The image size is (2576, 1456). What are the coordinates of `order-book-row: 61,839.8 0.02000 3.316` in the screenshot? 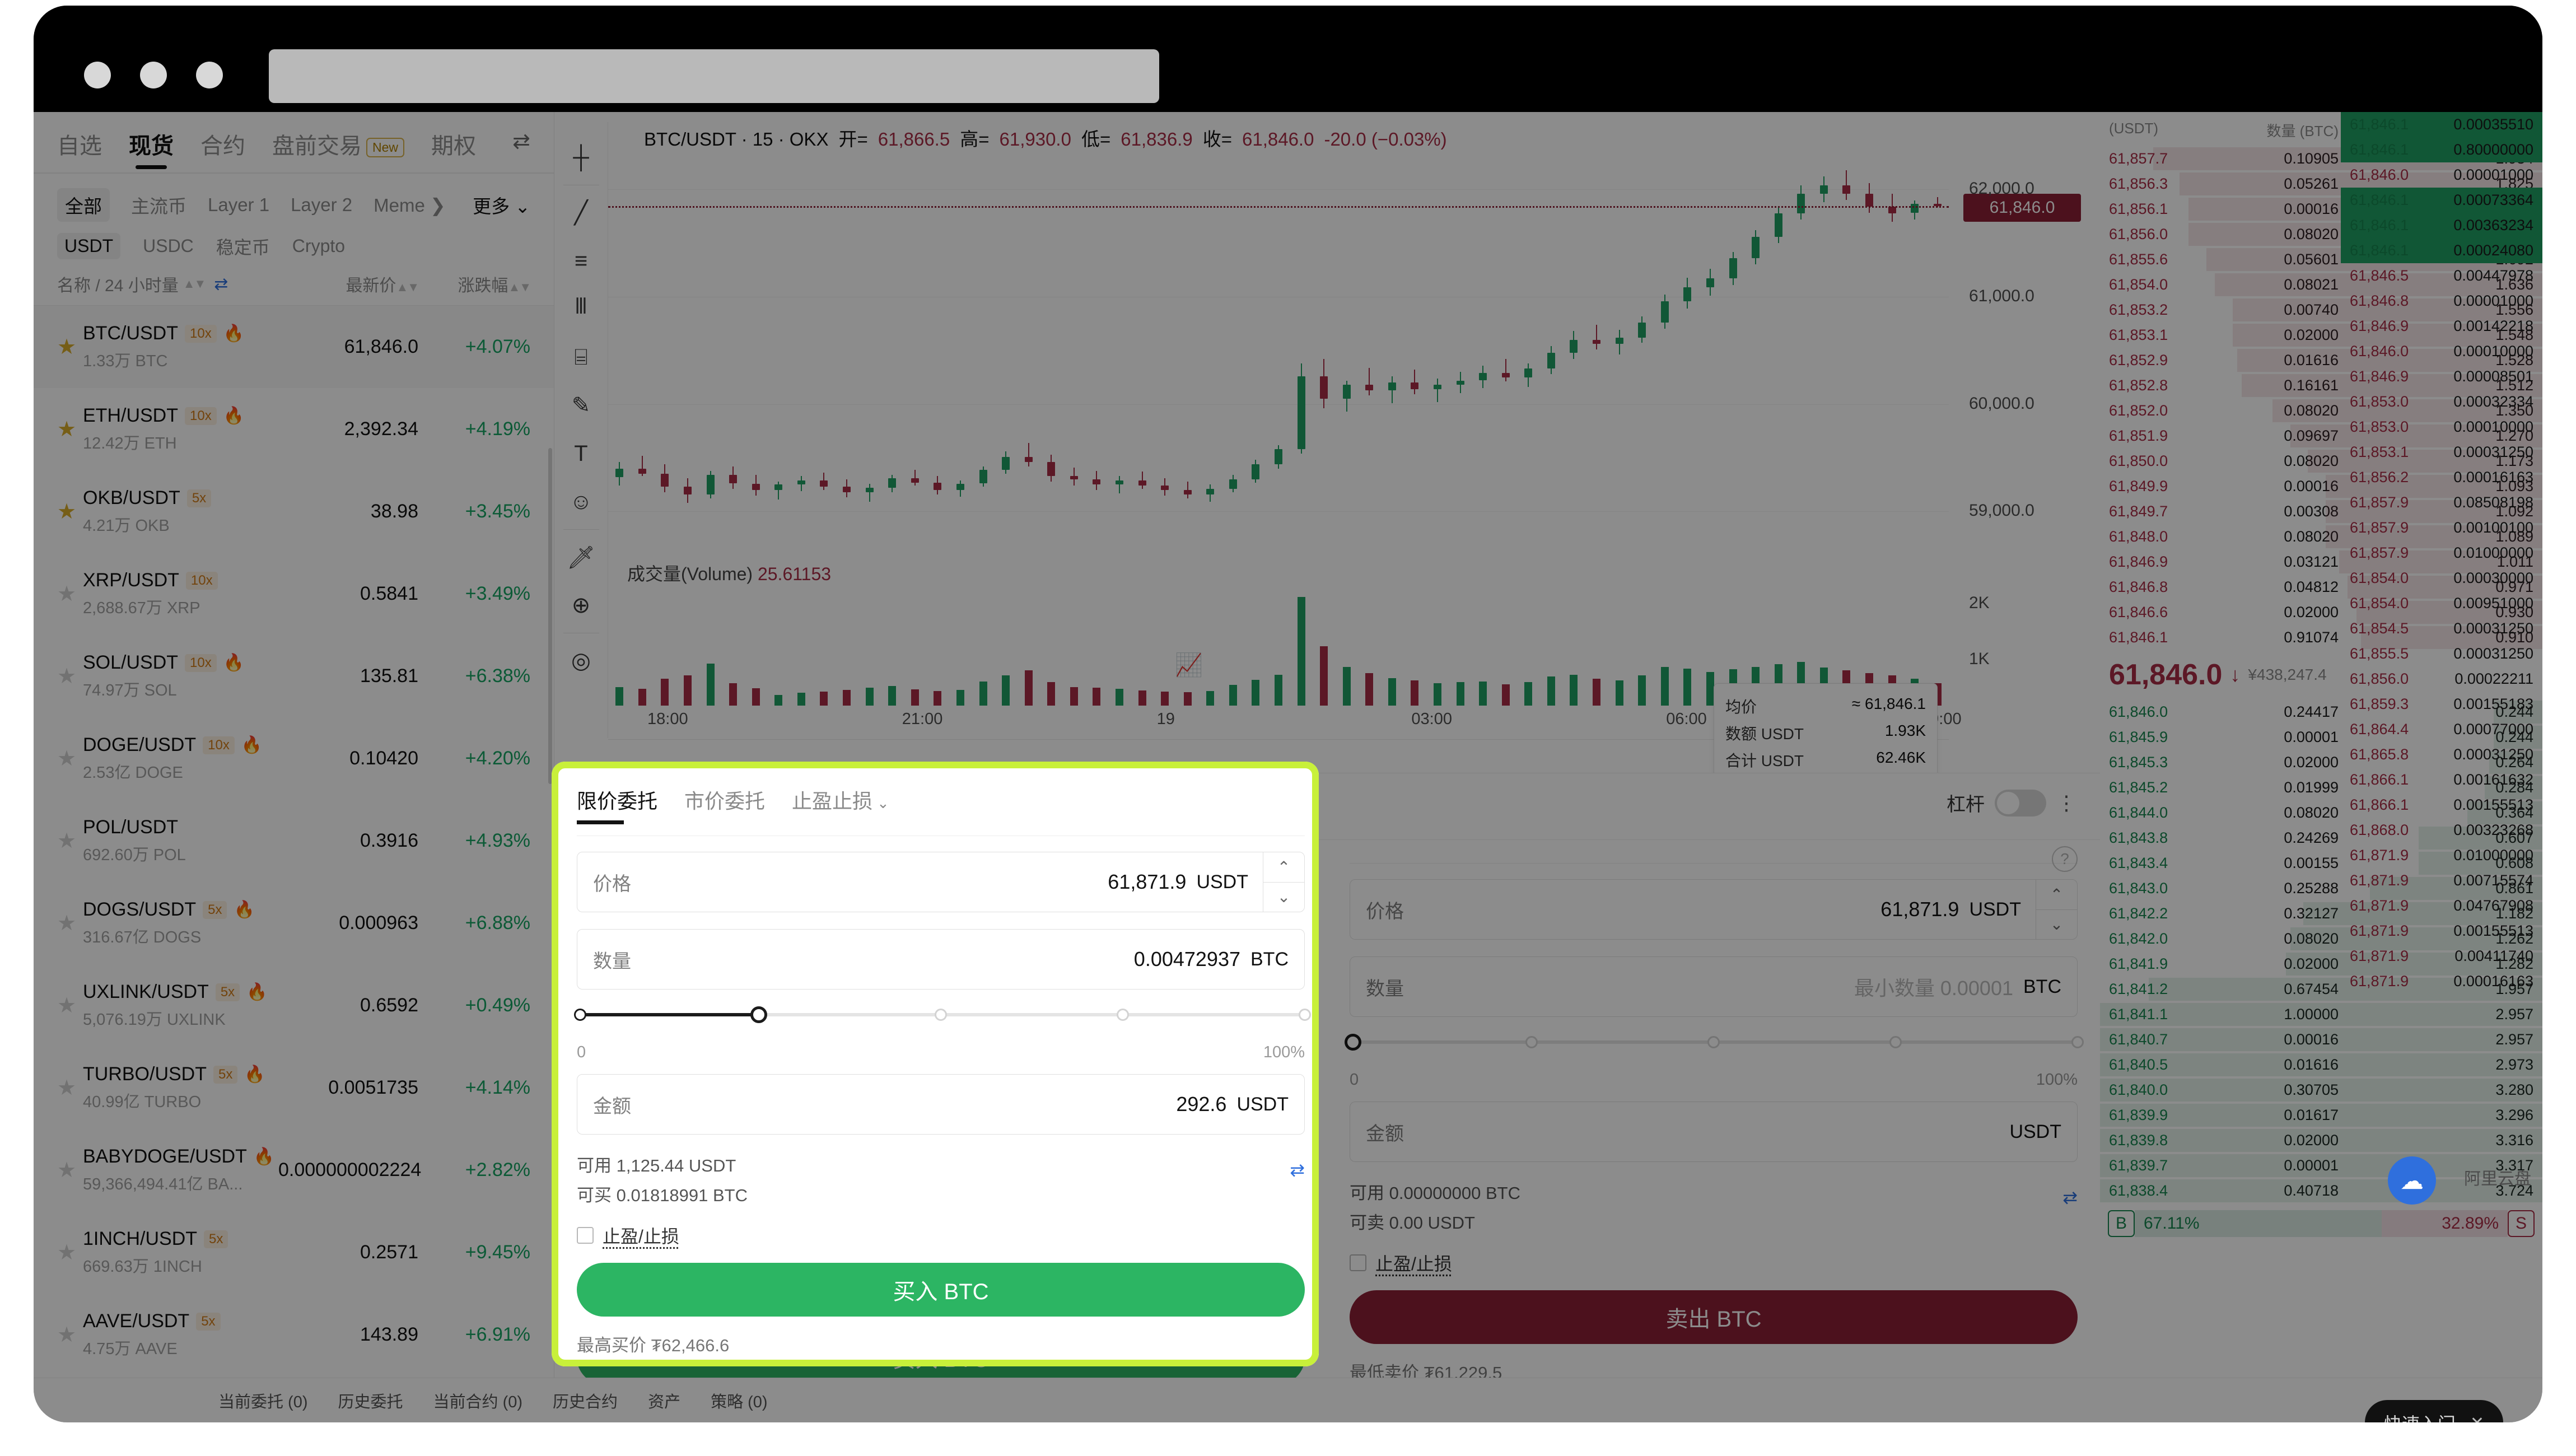 It's located at (2321, 1141).